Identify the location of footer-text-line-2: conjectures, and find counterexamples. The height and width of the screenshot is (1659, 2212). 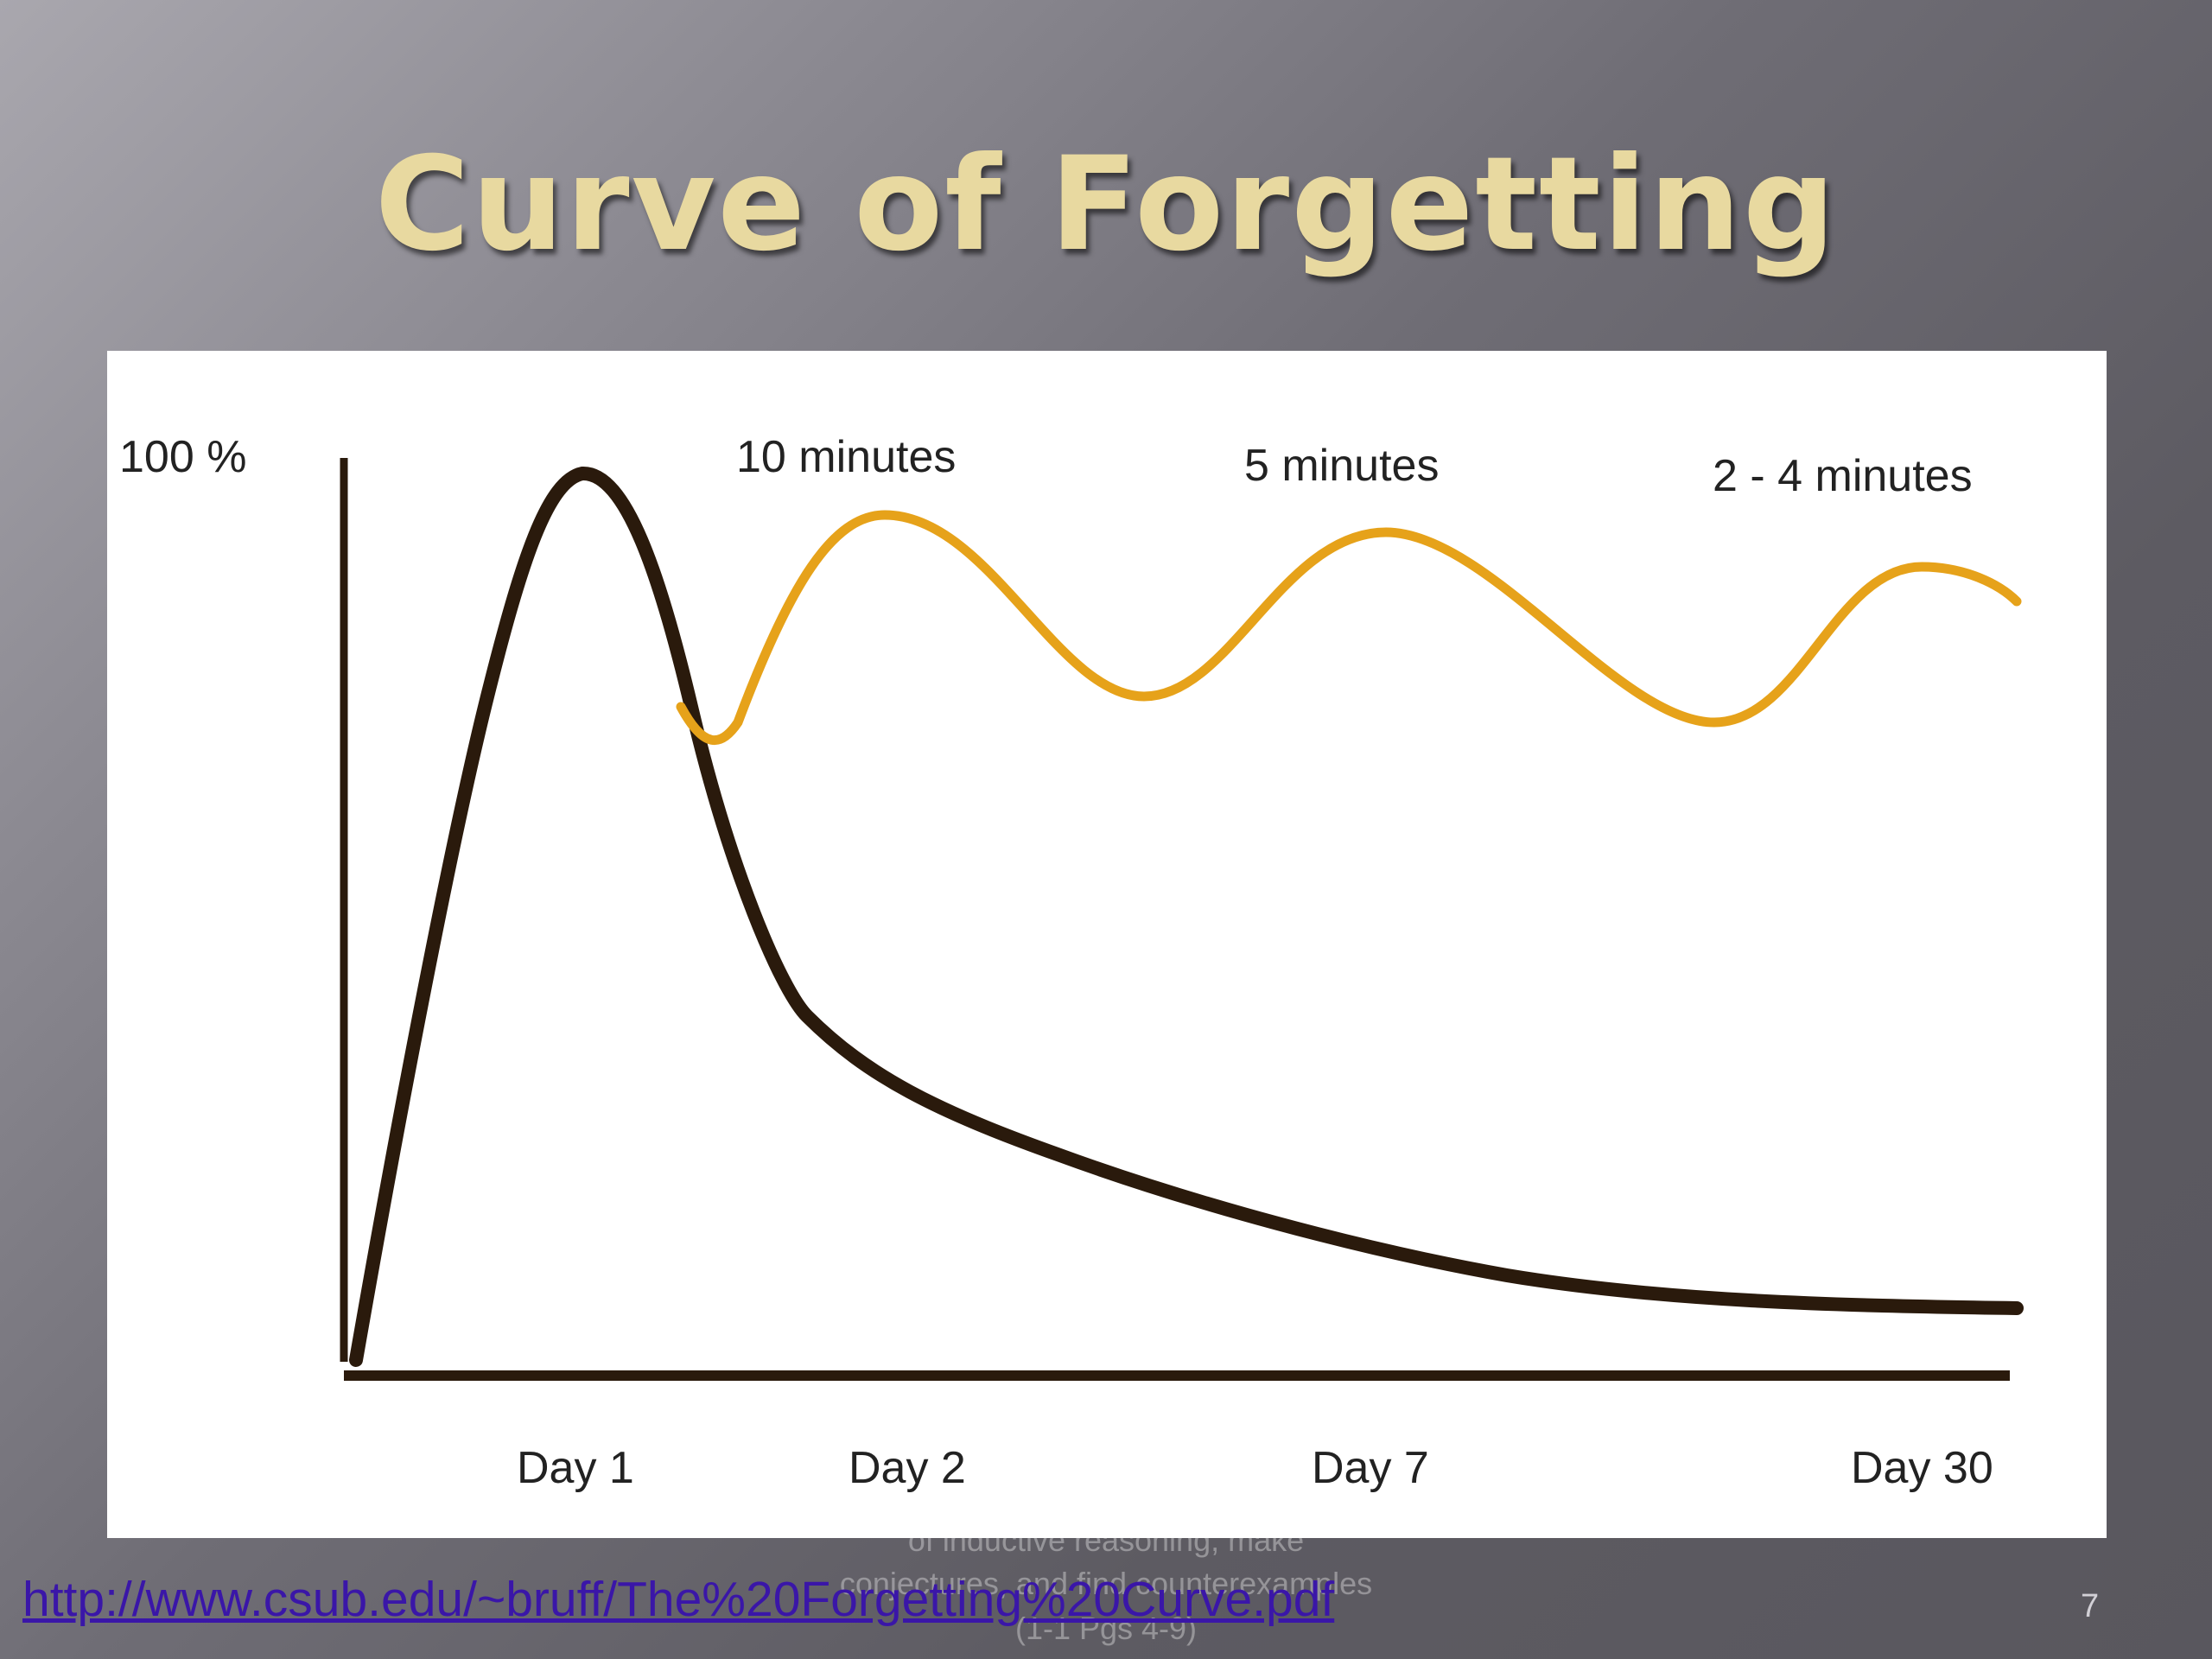
(1106, 1583).